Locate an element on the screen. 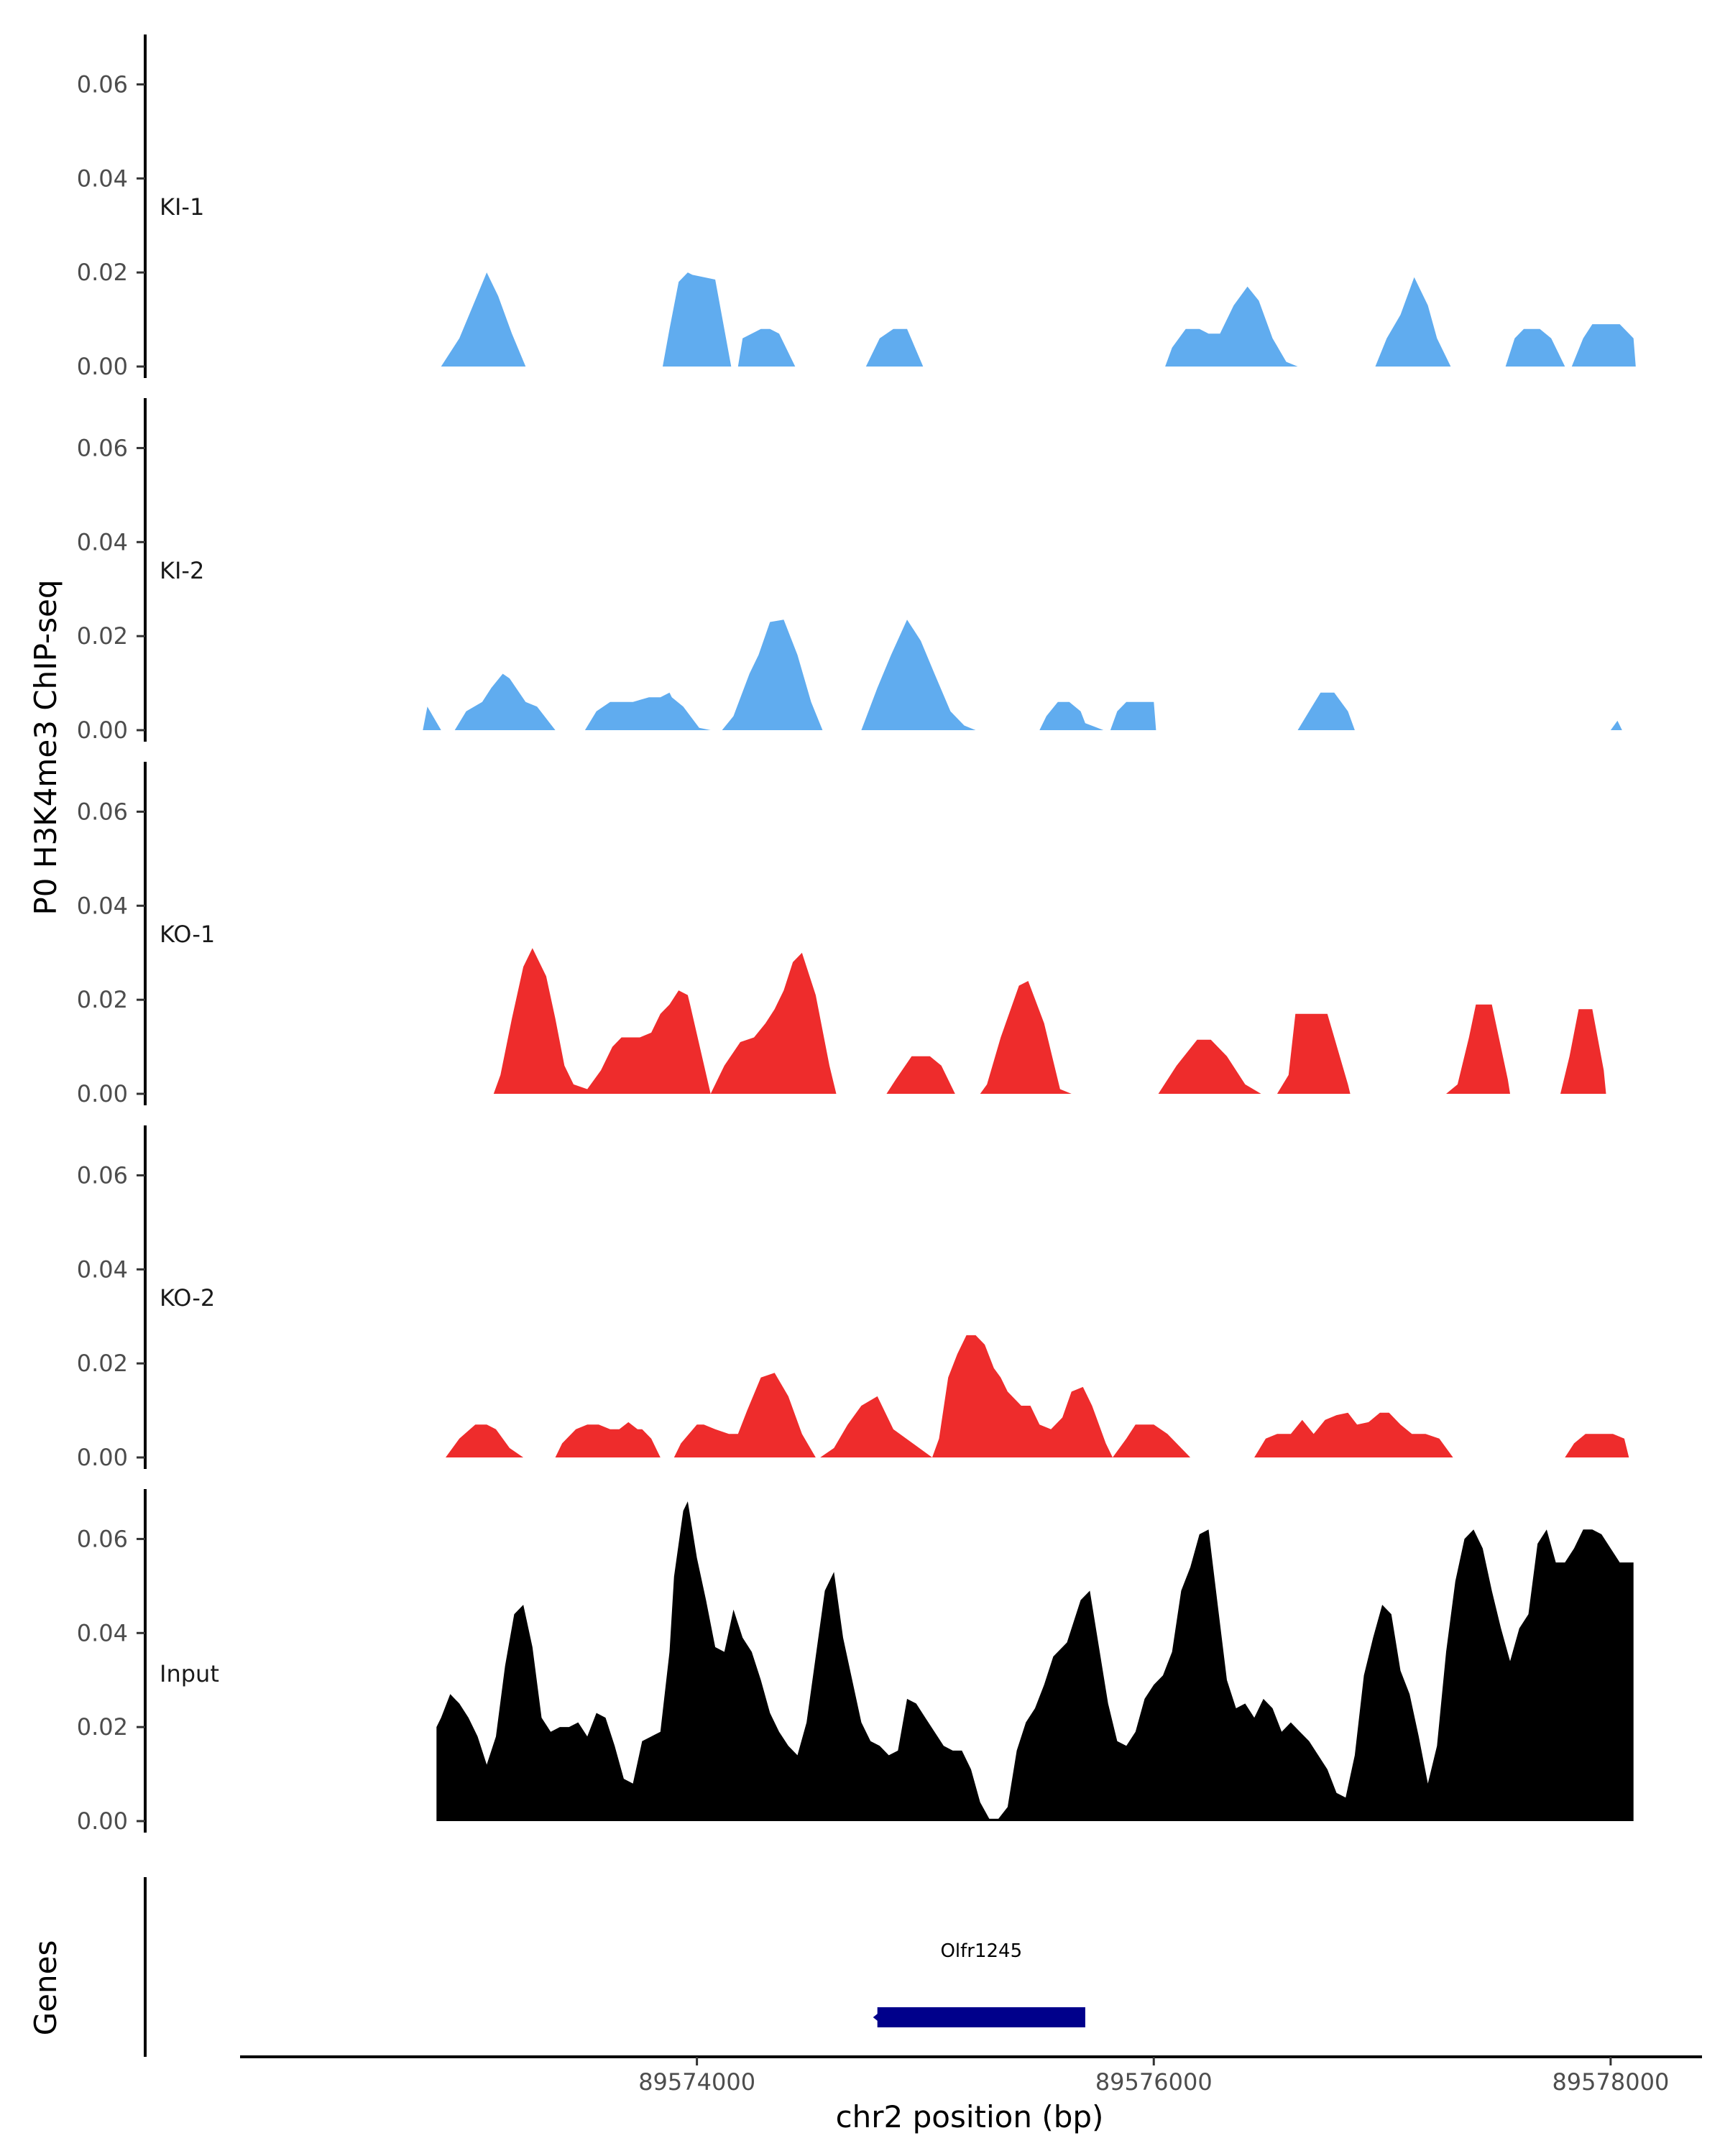 The height and width of the screenshot is (2156, 1725). signal-area-input is located at coordinates (1035, 1661).